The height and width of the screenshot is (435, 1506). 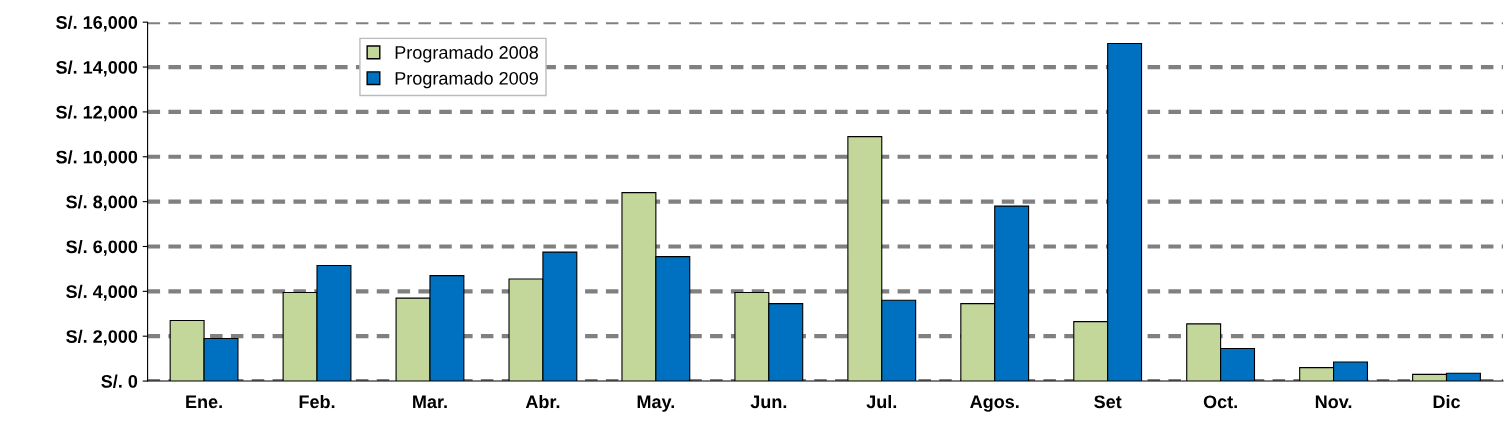 What do you see at coordinates (102, 247) in the screenshot?
I see `y-tick-label: S/. 6,000` at bounding box center [102, 247].